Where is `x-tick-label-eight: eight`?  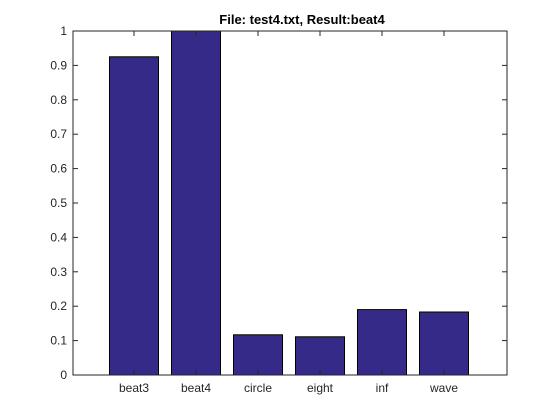
x-tick-label-eight: eight is located at coordinates (320, 388).